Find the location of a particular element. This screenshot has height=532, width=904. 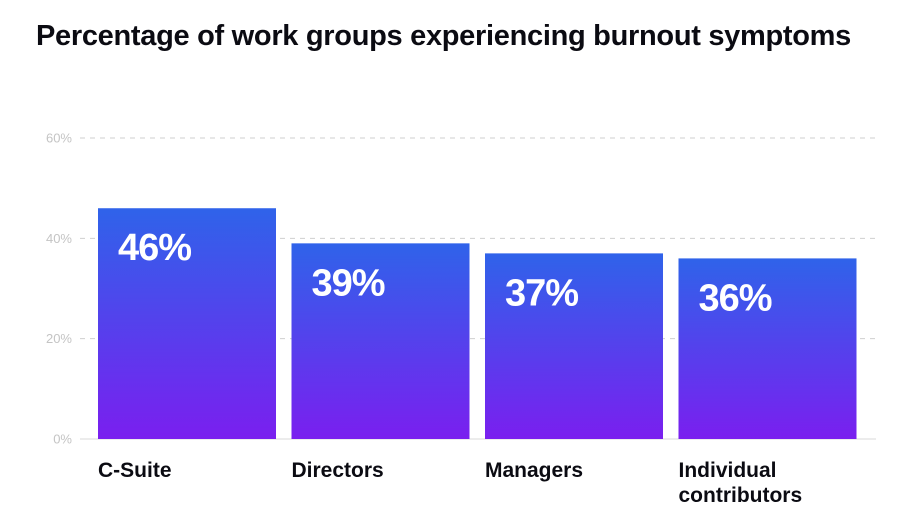

bar-value-label: 36% is located at coordinates (735, 298).